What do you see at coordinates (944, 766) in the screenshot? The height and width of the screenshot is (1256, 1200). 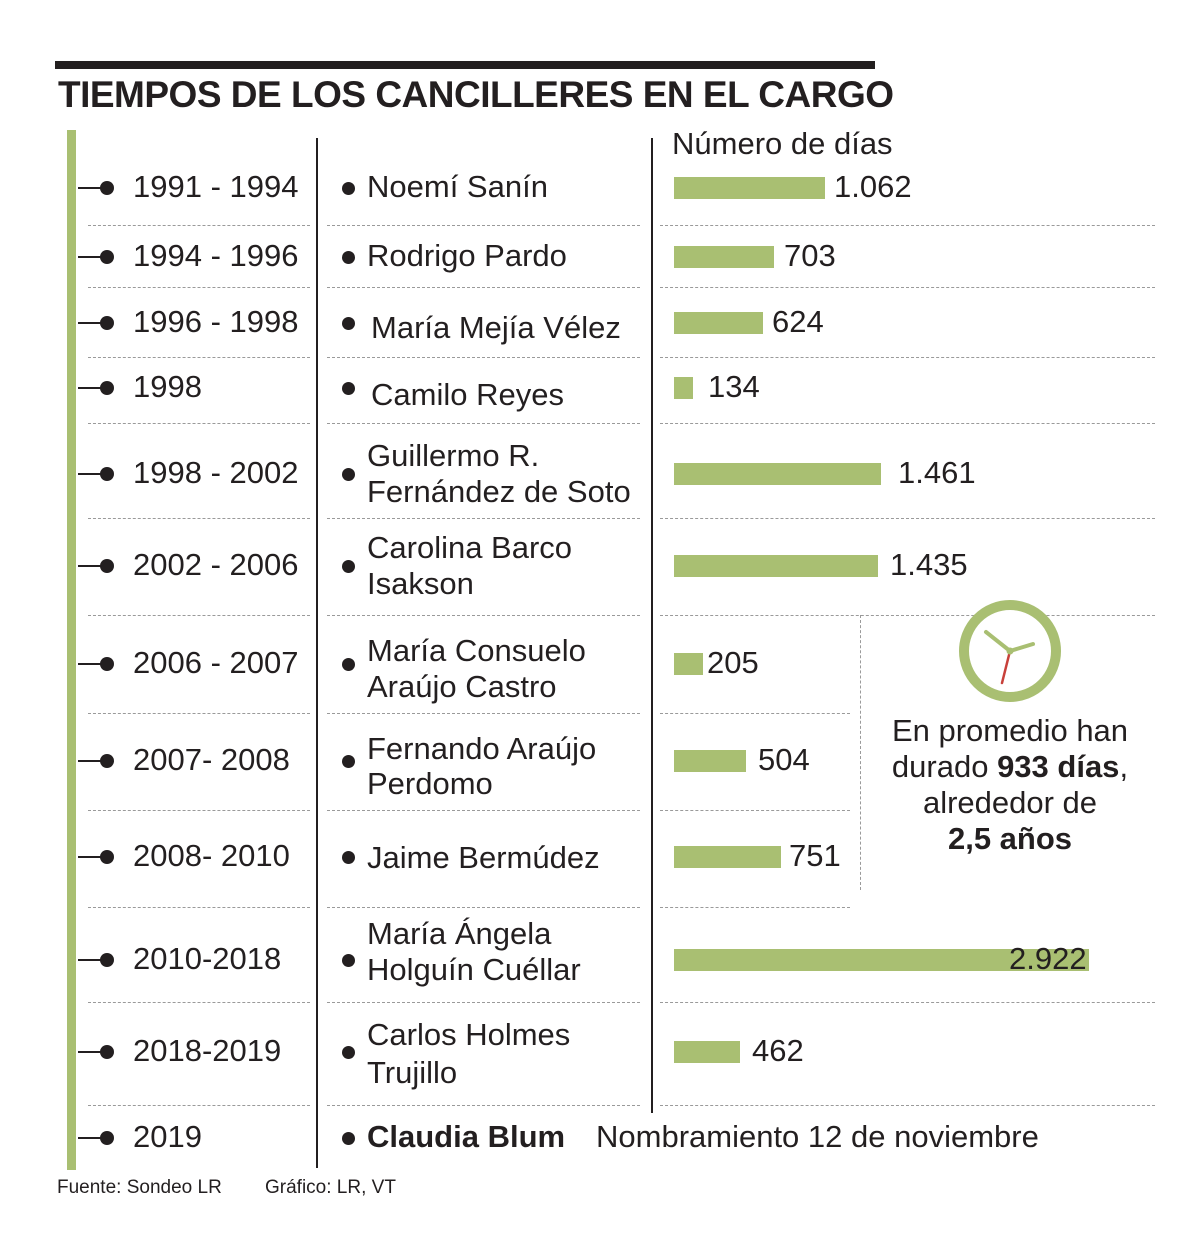 I see `average-line-2-text: durado` at bounding box center [944, 766].